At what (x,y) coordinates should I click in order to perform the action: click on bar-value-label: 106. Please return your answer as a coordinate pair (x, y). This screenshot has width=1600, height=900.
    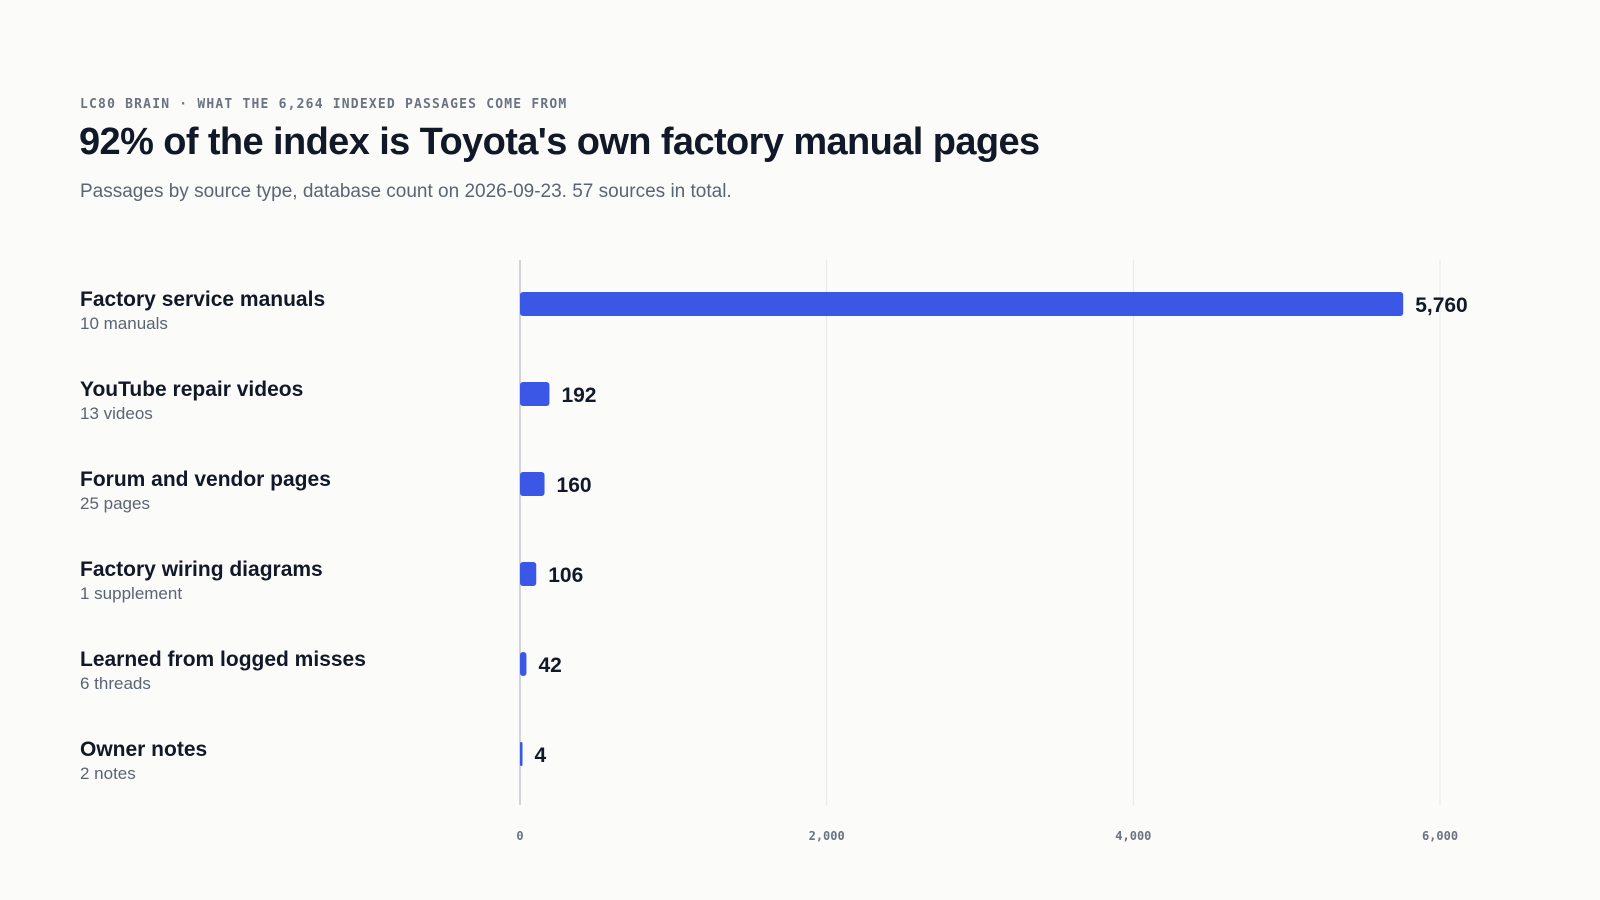
    Looking at the image, I should click on (565, 575).